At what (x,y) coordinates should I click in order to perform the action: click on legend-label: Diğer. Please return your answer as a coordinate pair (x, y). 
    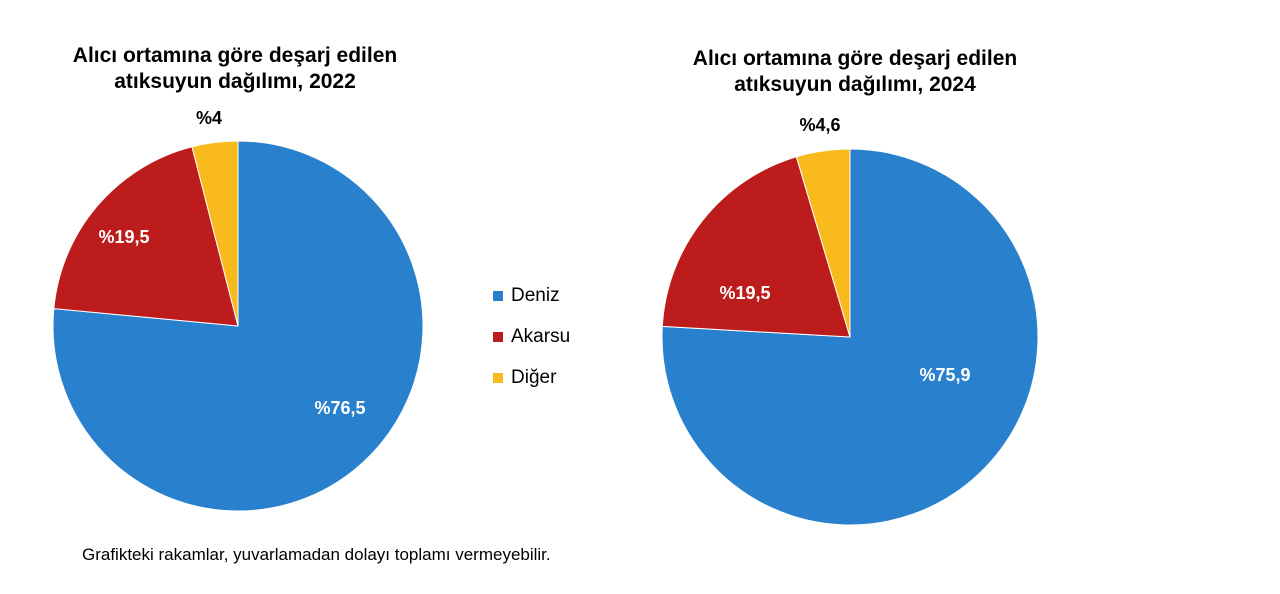
    Looking at the image, I should click on (534, 377).